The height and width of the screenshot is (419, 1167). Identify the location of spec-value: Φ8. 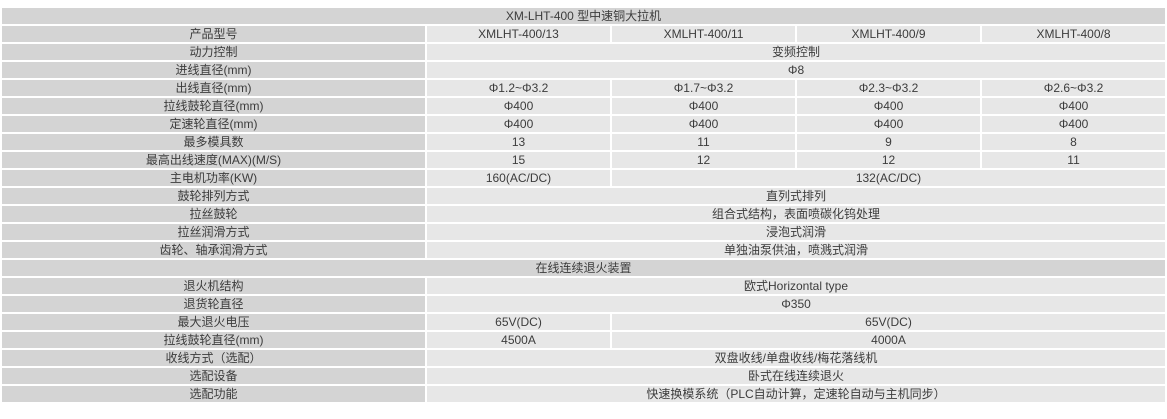
(796, 70).